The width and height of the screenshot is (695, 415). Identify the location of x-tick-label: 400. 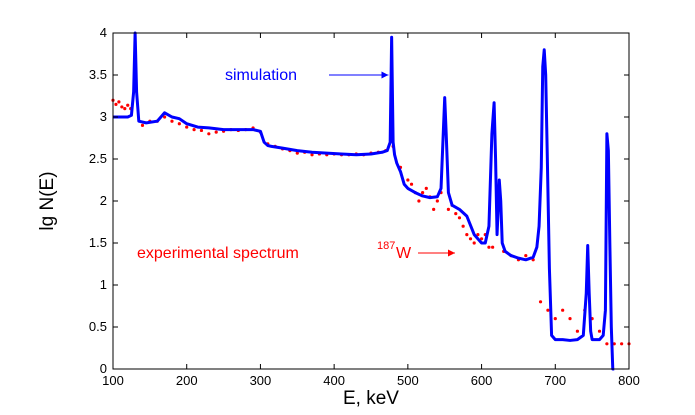
(334, 380).